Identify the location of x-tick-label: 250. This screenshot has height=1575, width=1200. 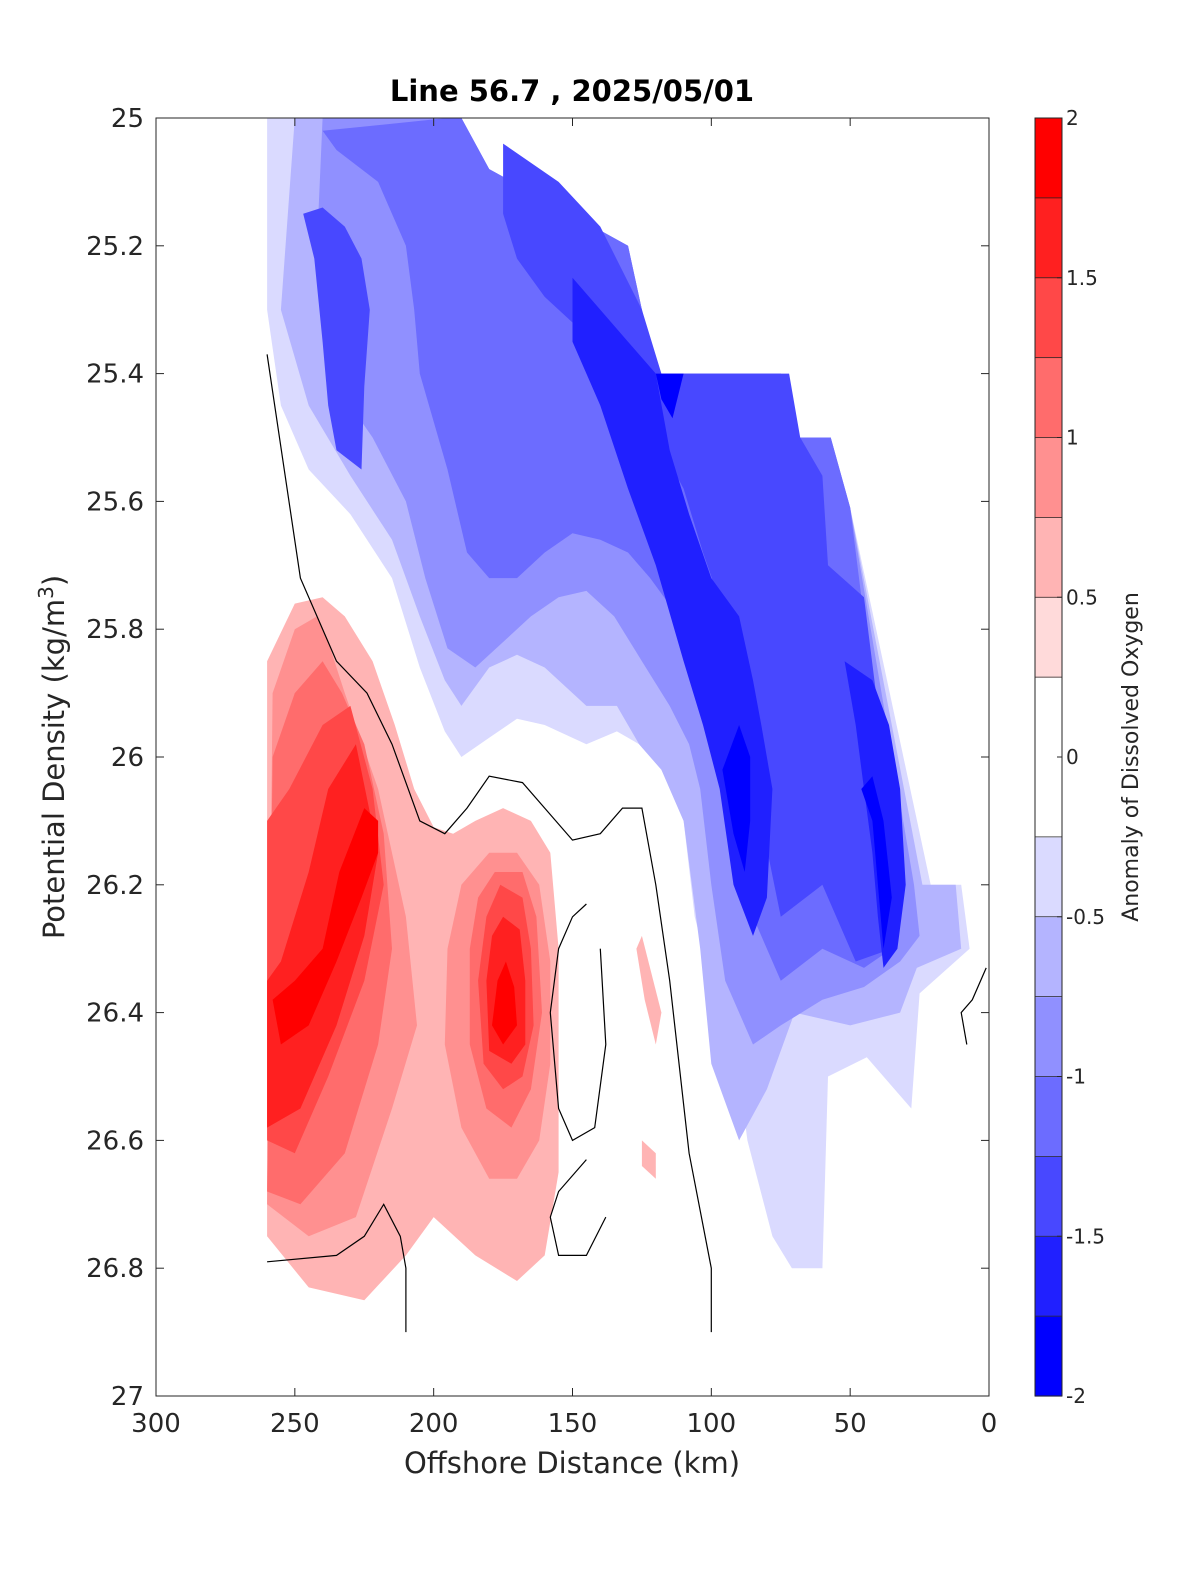
(295, 1424).